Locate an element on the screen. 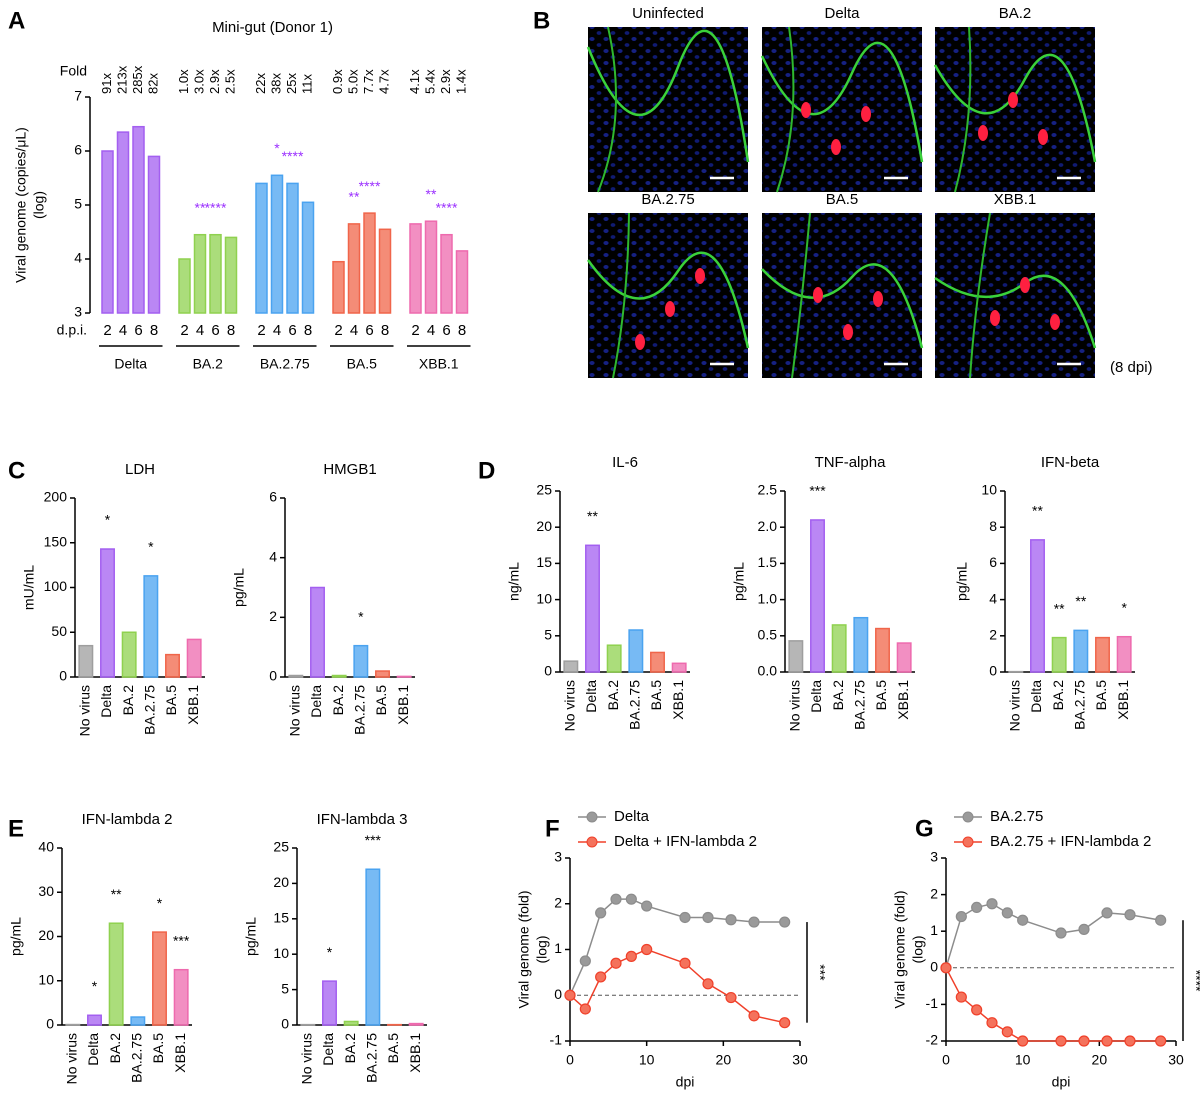 Image resolution: width=1200 pixels, height=1106 pixels. y-tick-label: 40 is located at coordinates (46, 847).